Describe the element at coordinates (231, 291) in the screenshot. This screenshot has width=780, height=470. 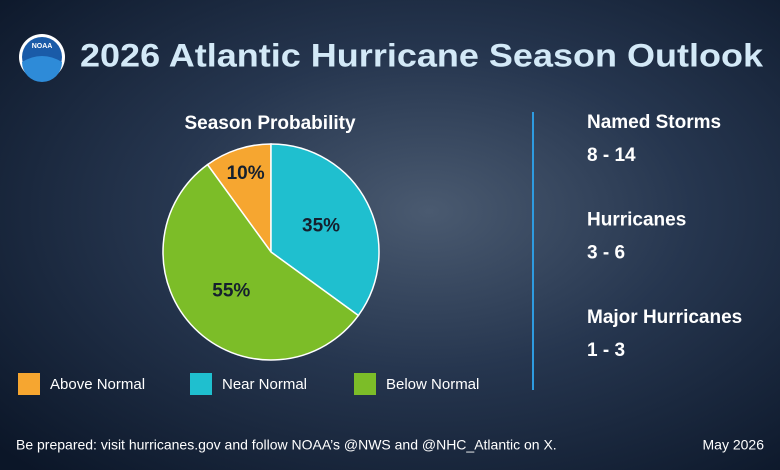
I see `data-label: 55%` at that location.